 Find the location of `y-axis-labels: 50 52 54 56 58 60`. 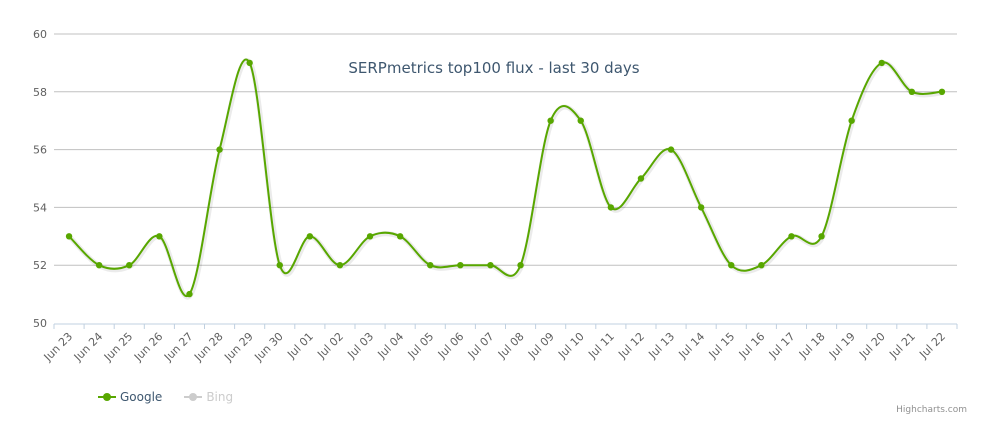

y-axis-labels: 50 52 54 56 58 60 is located at coordinates (40, 179).